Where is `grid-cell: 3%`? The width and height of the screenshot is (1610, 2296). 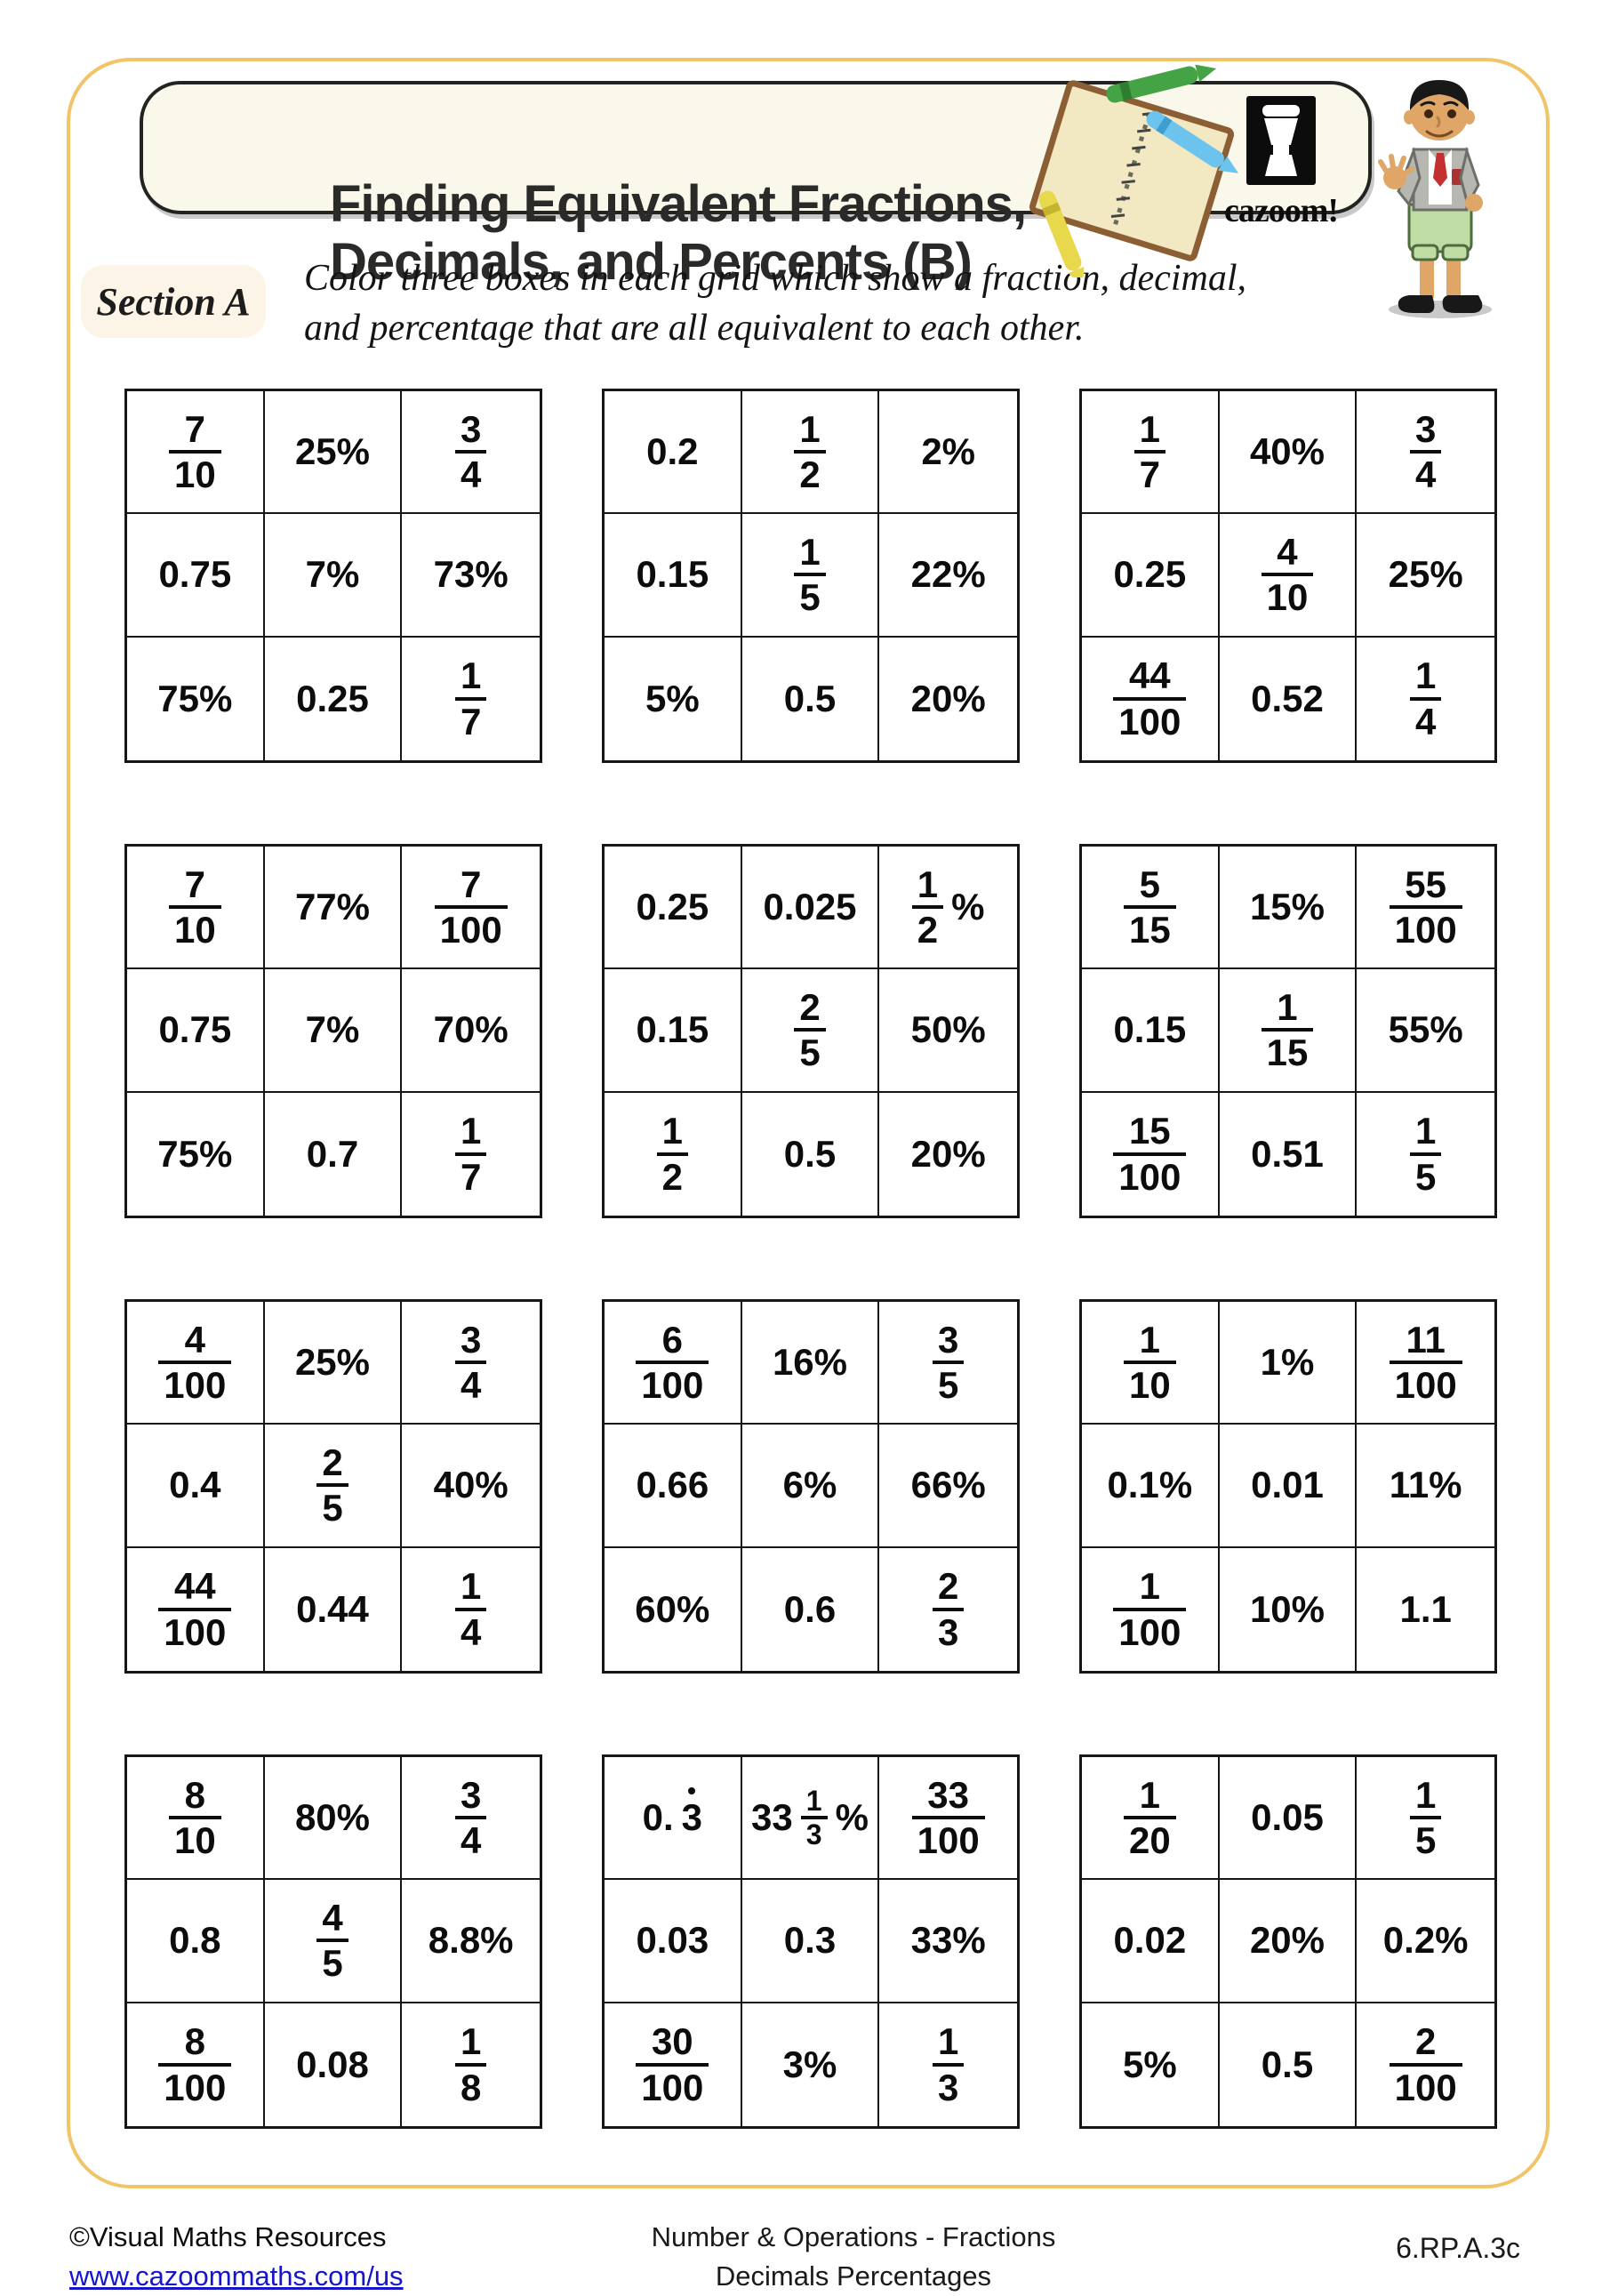 grid-cell: 3% is located at coordinates (811, 2064).